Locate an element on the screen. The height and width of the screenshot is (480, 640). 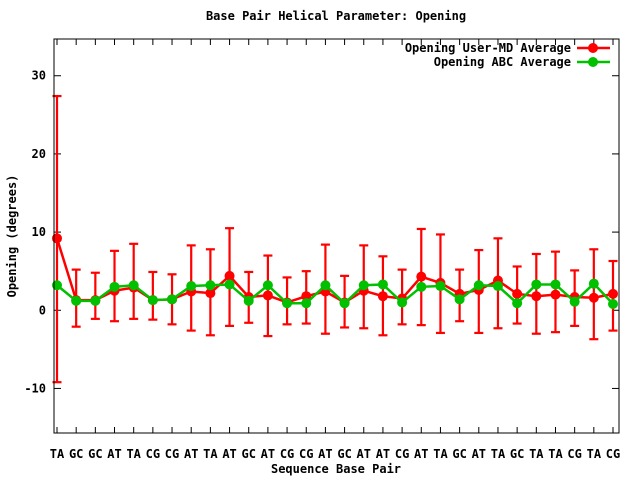
legend-entry-abc: Opening ABC Average is located at coordinates (522, 62).